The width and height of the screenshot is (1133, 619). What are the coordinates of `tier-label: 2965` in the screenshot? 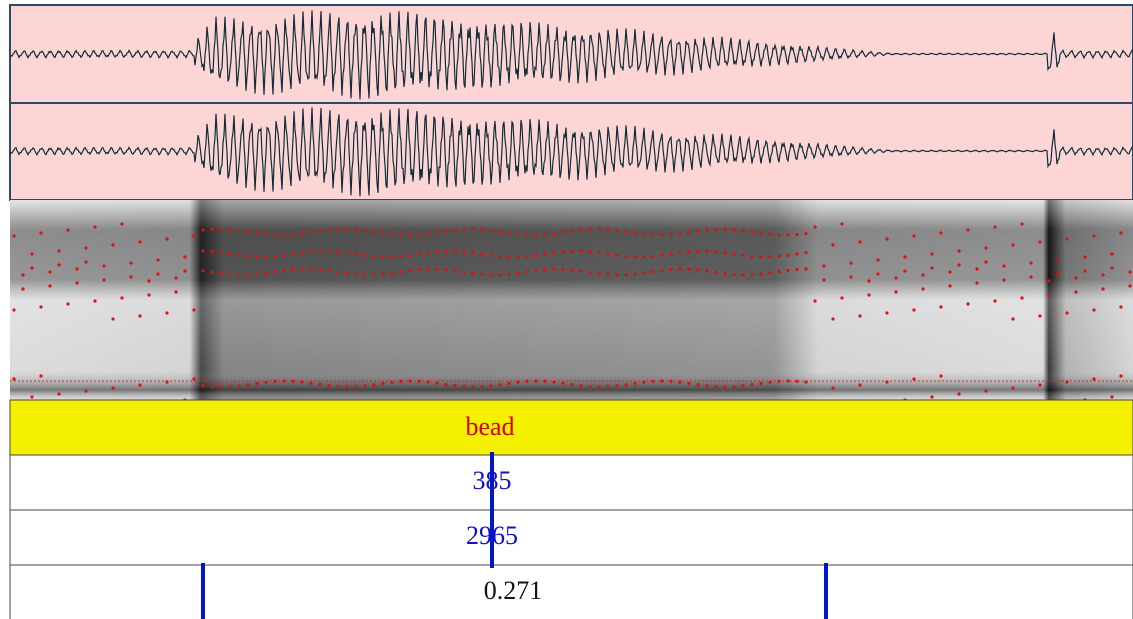 It's located at (492, 535).